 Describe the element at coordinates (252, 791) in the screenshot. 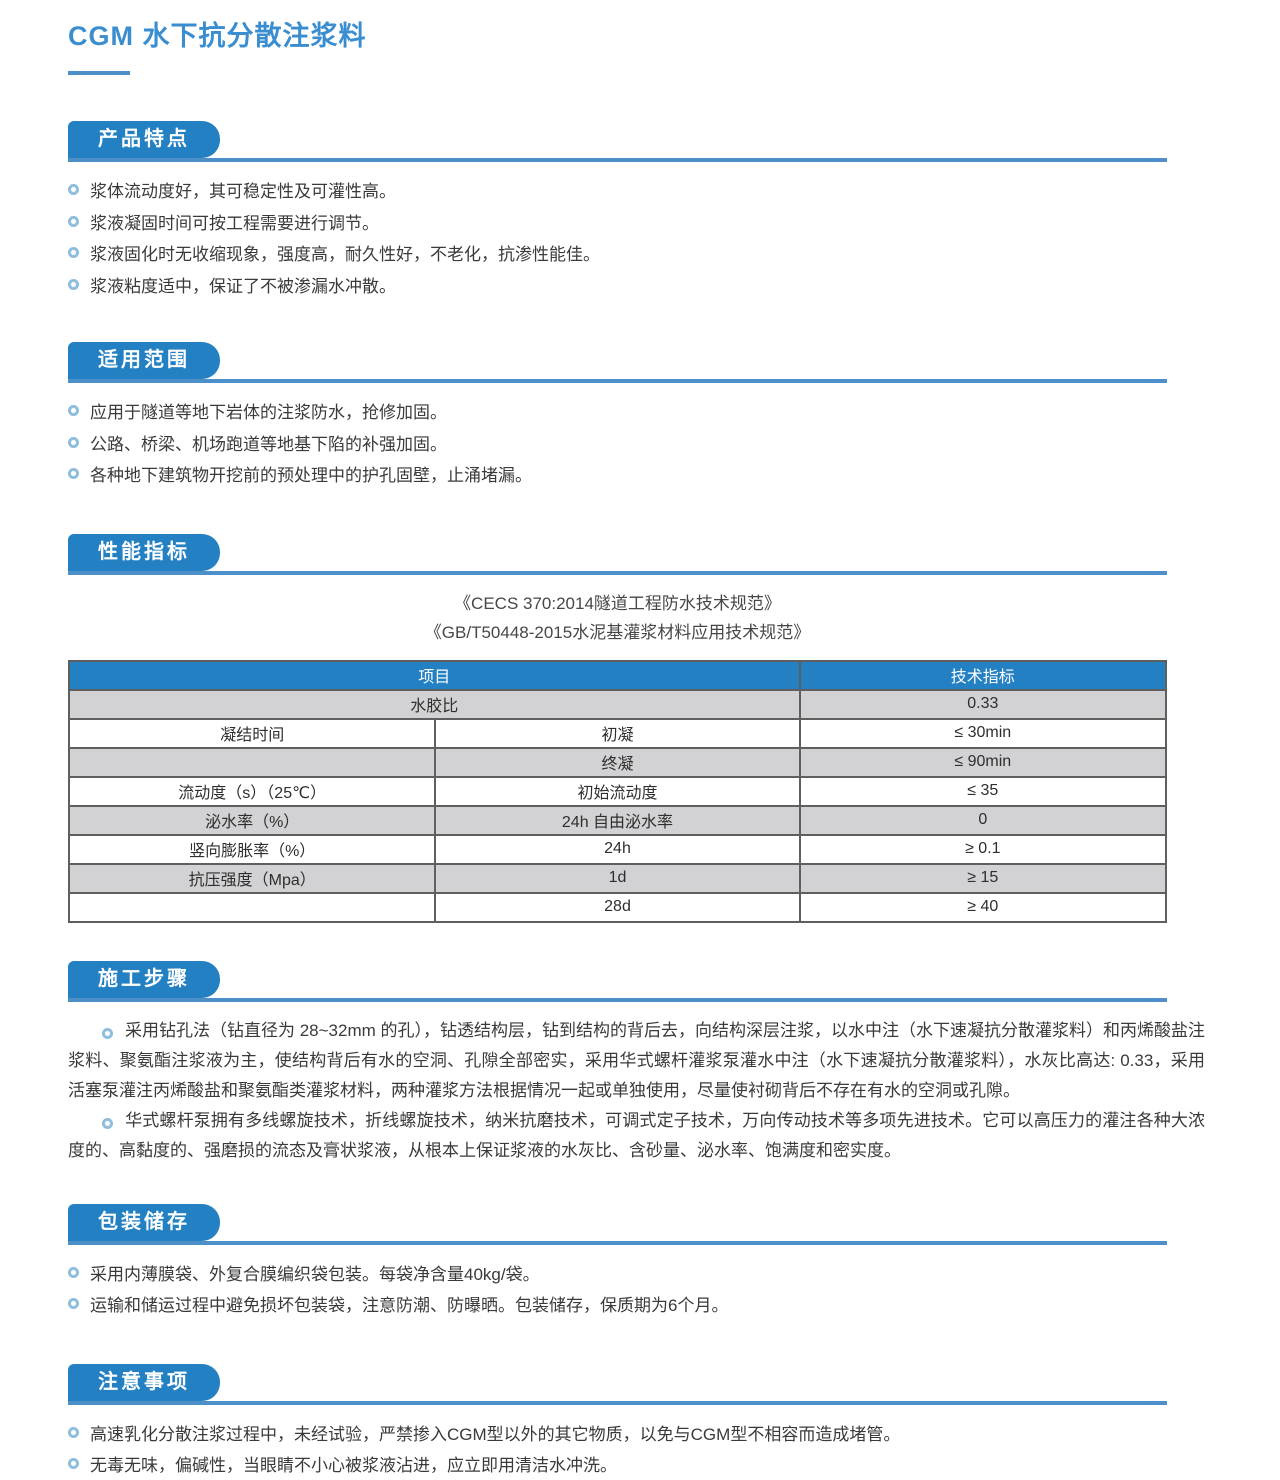

I see `table-cell: 流动度（s）（25℃）` at that location.